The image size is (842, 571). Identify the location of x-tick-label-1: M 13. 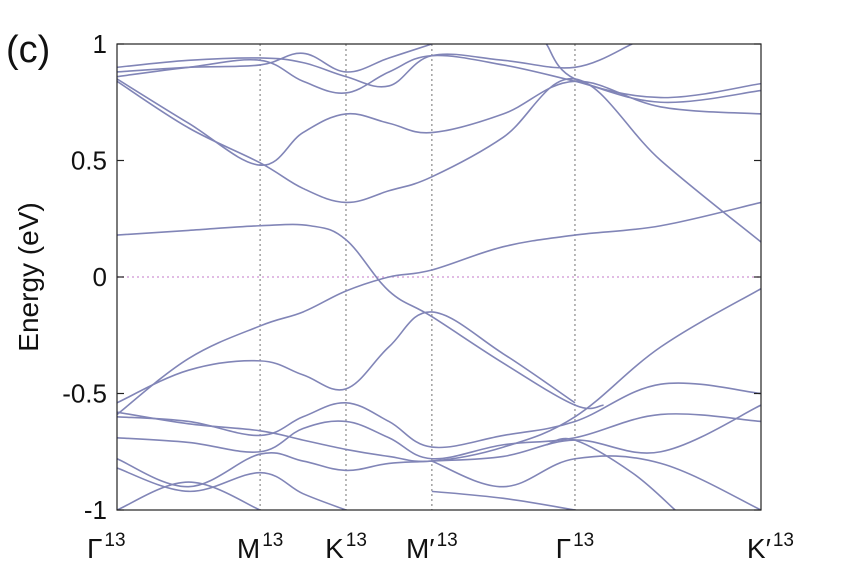
(260, 547).